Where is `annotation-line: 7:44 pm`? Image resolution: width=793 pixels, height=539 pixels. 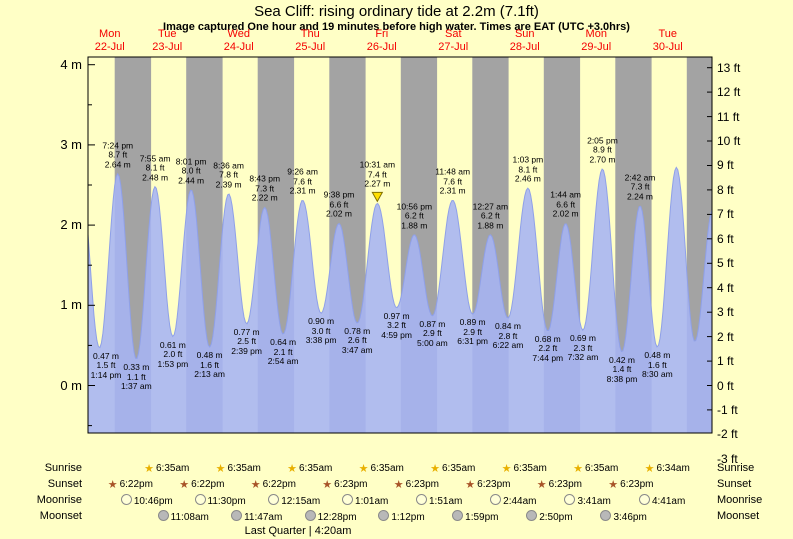
annotation-line: 7:44 pm is located at coordinates (548, 357).